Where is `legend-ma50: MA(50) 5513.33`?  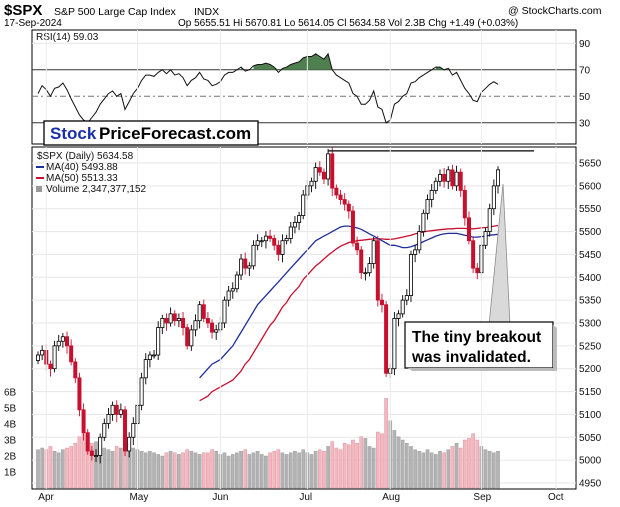
legend-ma50: MA(50) 5513.33 is located at coordinates (82, 178).